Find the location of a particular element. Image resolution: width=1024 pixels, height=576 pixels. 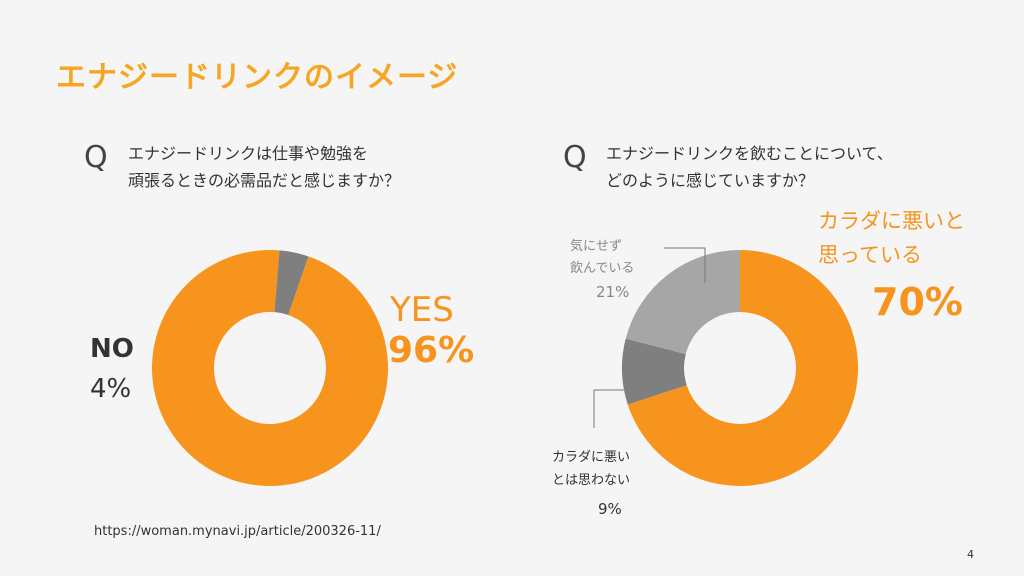

question-2-line-2: どのように感じていますか？ is located at coordinates (710, 180).